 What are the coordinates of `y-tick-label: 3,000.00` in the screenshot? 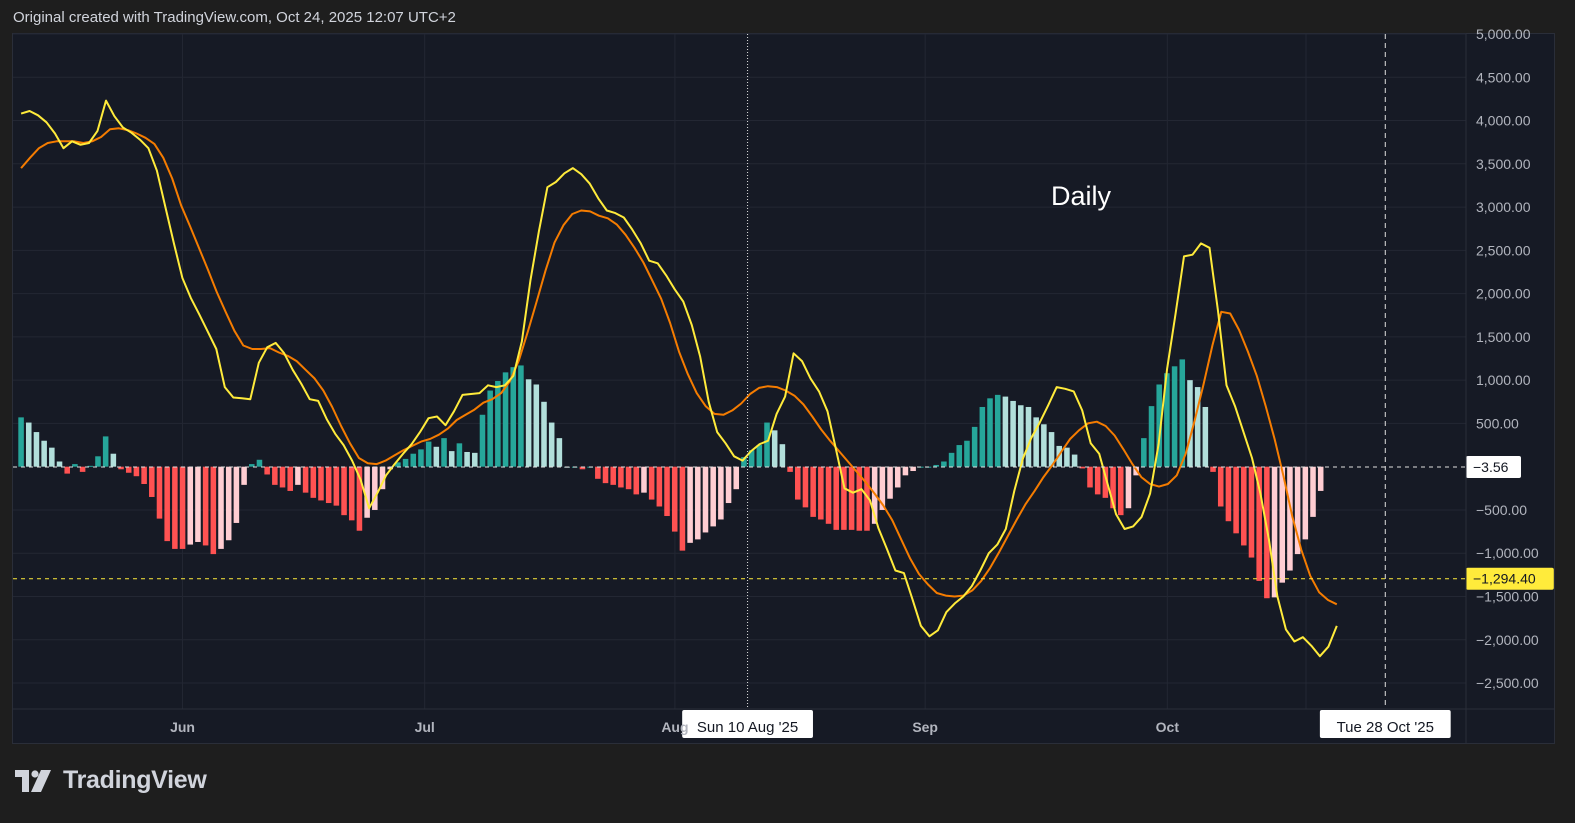 It's located at (1503, 207).